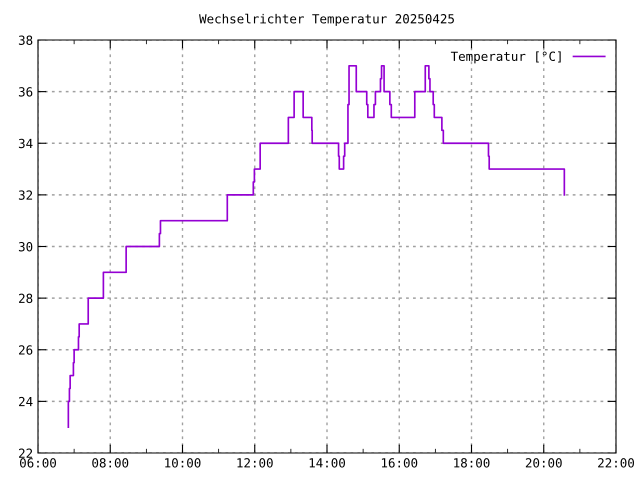 This screenshot has height=480, width=640. I want to click on y-tick-label: 26, so click(25, 350).